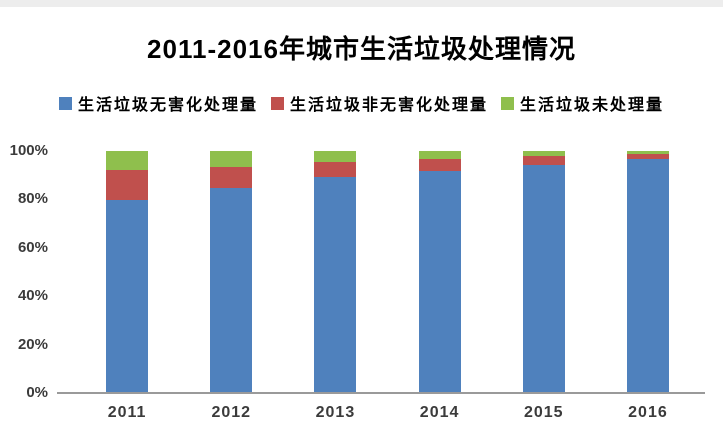 The image size is (723, 445). I want to click on legend-label: 生活垃圾非无害化处理量, so click(388, 105).